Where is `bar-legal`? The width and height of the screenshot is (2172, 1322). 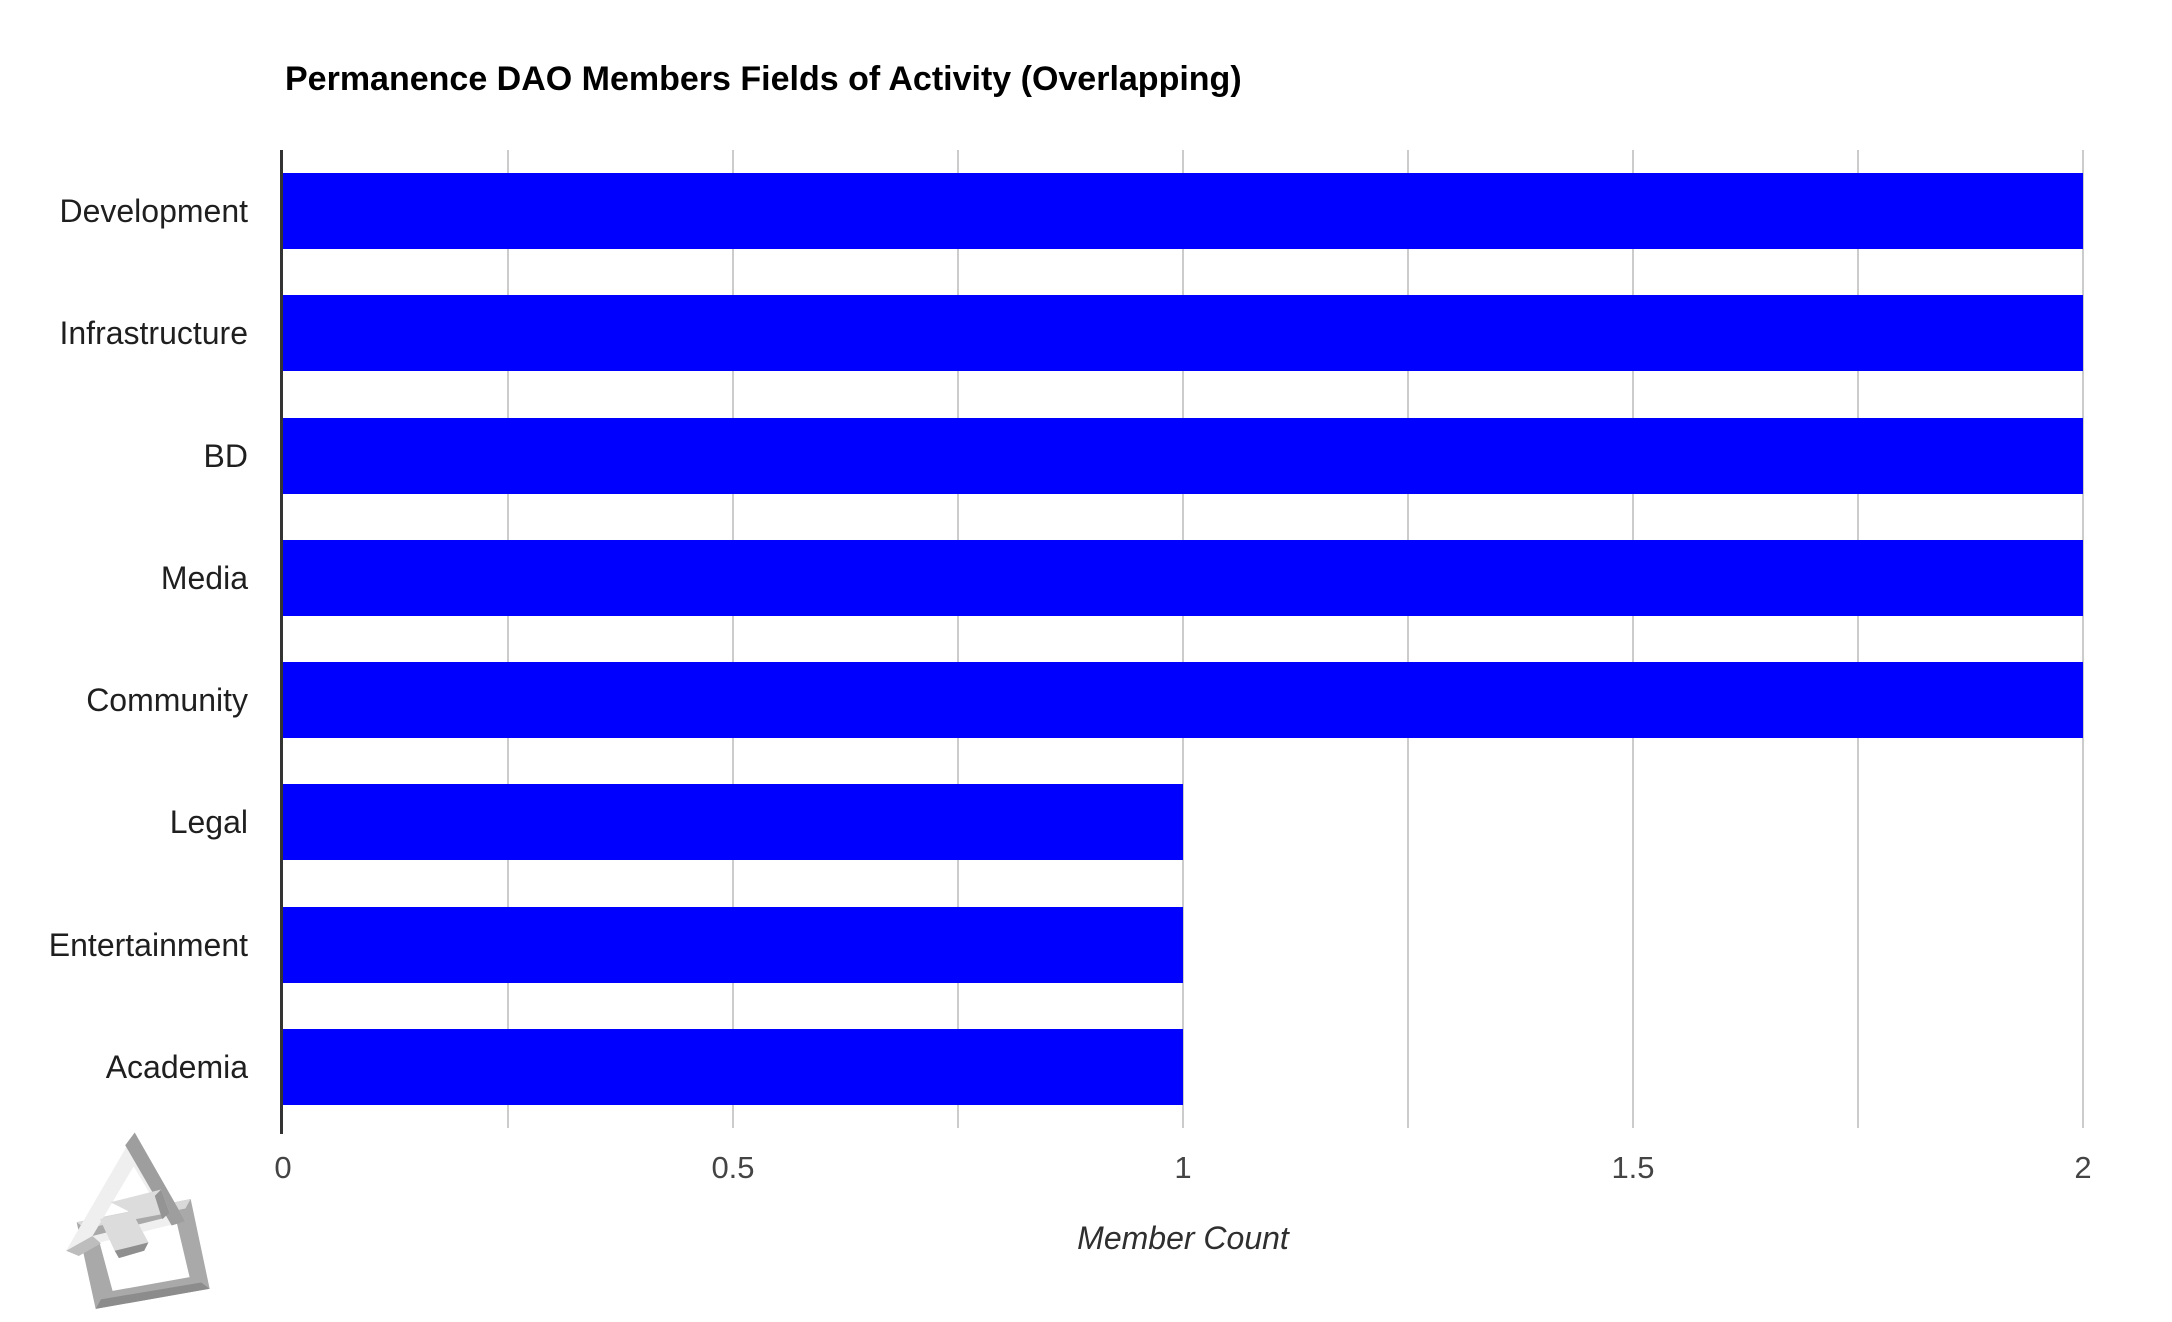 bar-legal is located at coordinates (733, 822).